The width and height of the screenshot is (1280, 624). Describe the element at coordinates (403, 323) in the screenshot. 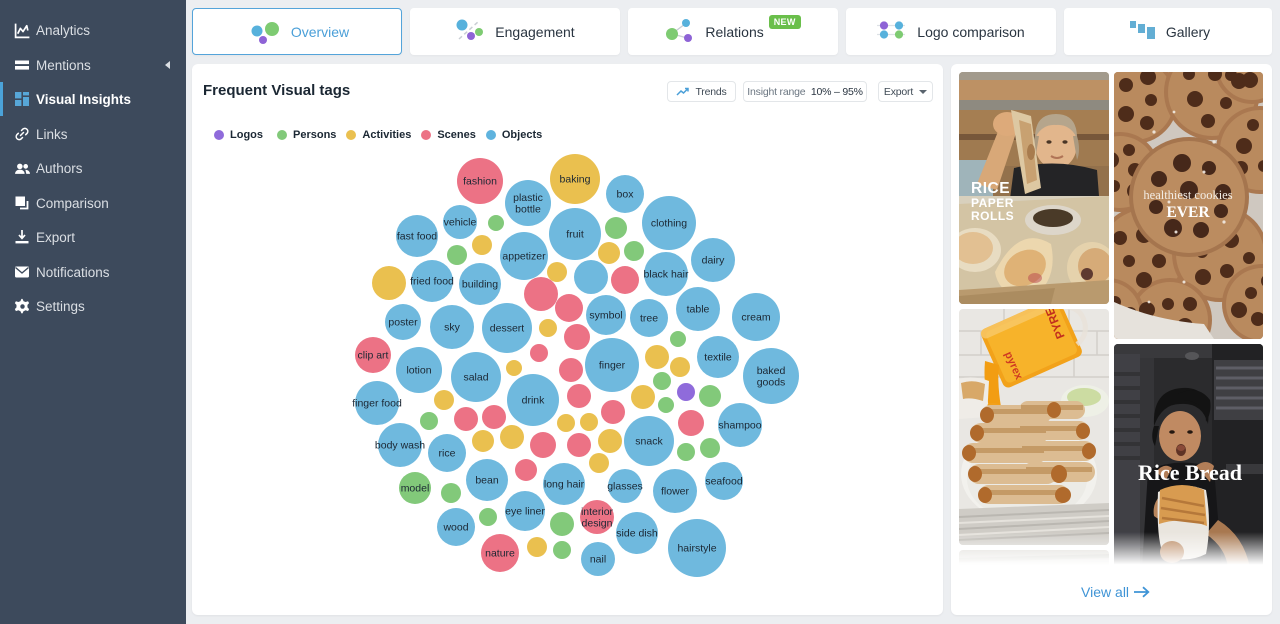

I see `svg-text: poster` at that location.